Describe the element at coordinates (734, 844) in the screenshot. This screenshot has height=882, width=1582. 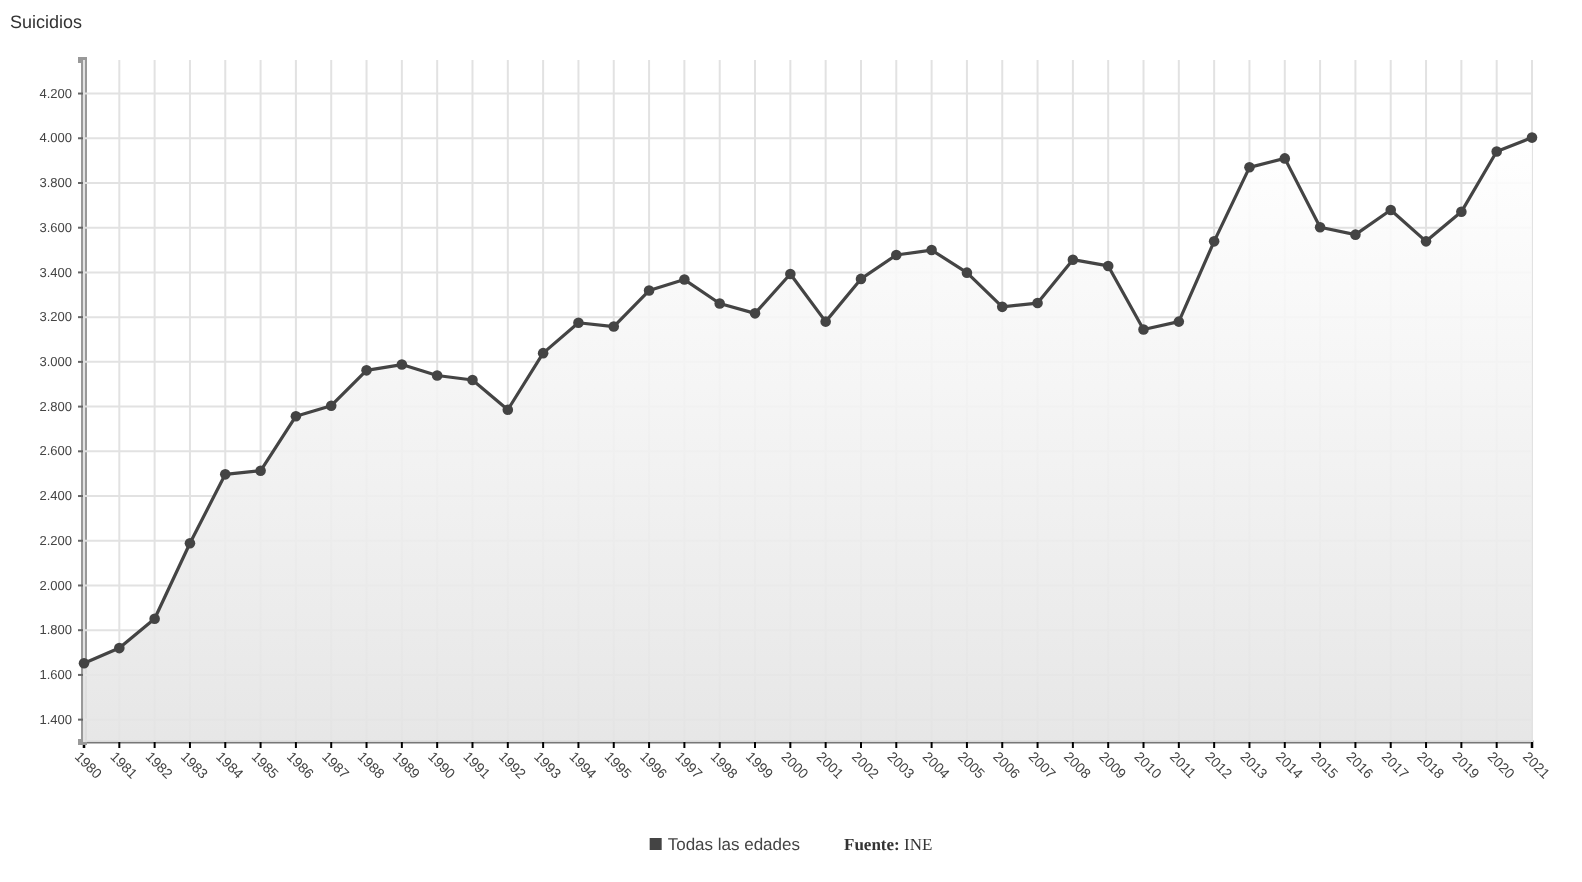
I see `legend-label: Todas las edades` at that location.